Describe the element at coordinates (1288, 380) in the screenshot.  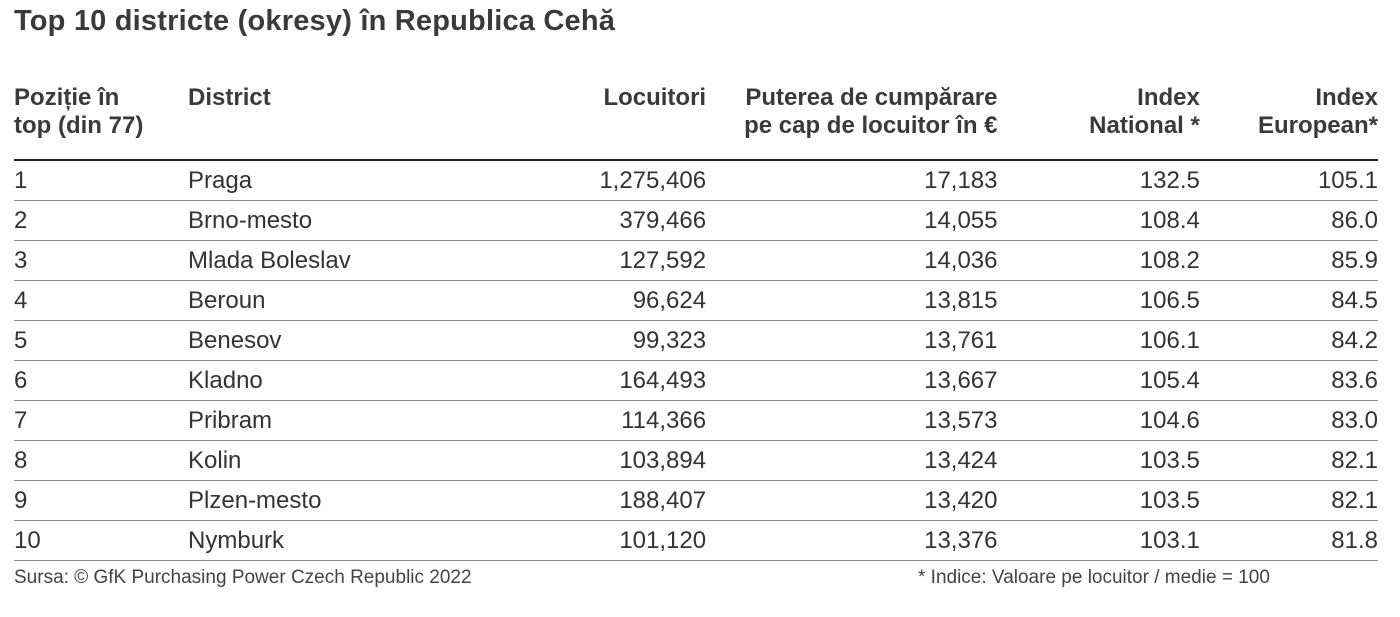
I see `cell-european-index: 83.6` at that location.